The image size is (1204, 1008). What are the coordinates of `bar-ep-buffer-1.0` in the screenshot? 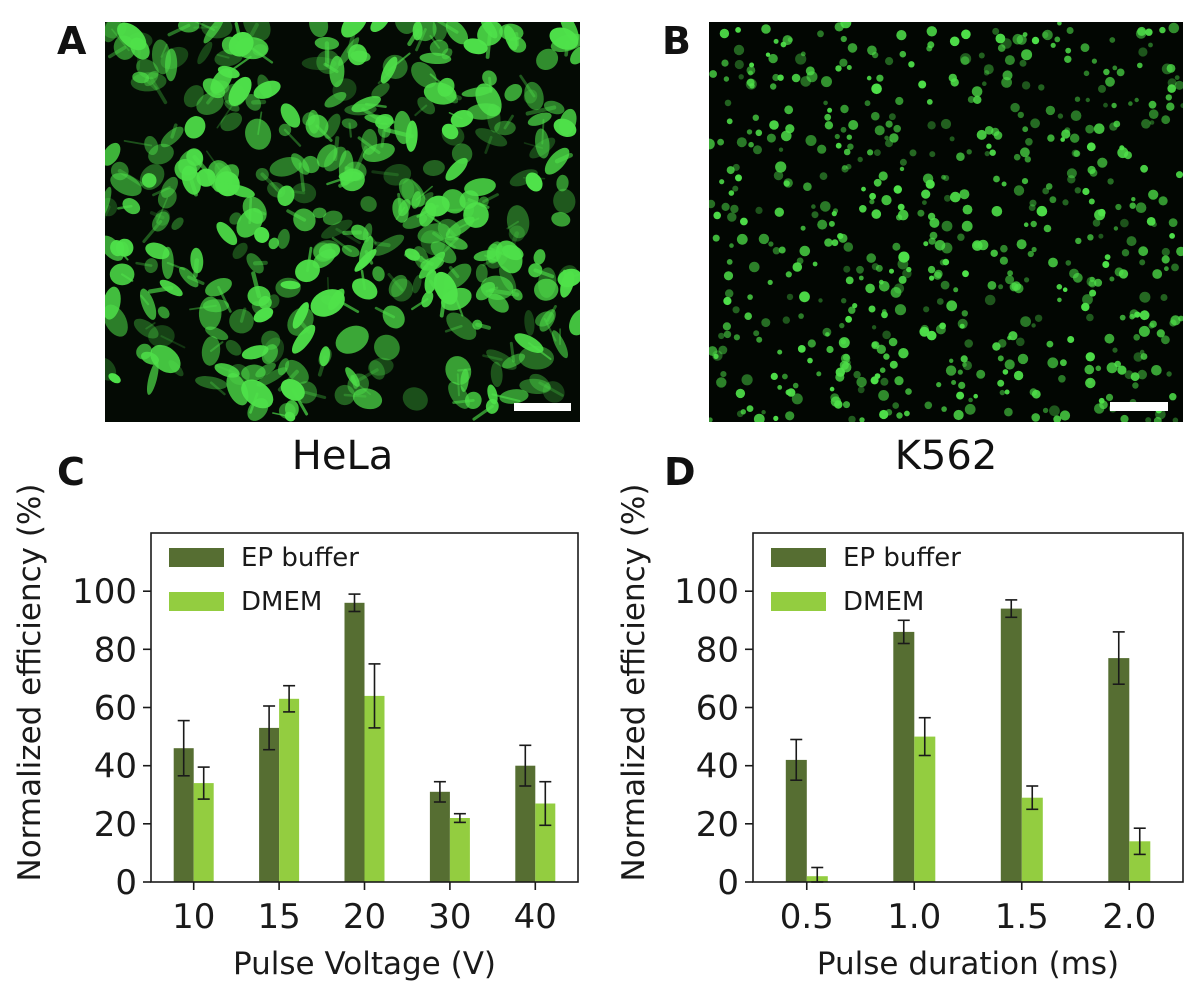 It's located at (904, 756).